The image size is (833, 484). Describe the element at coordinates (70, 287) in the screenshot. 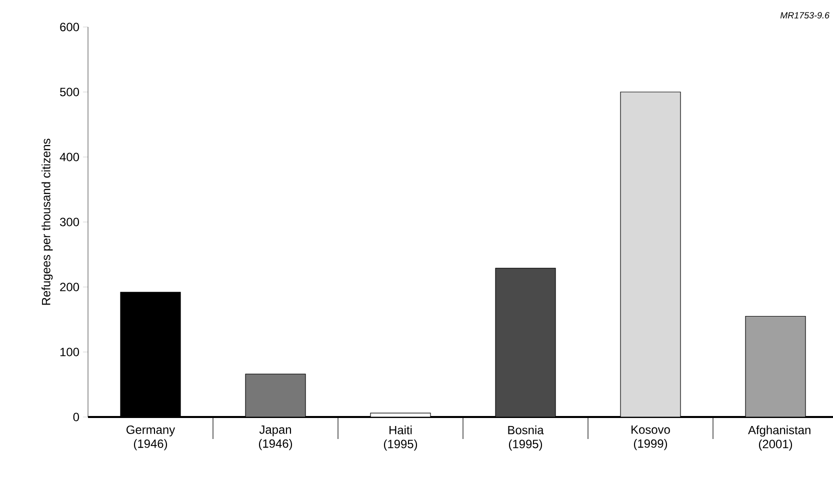

I see `y-tick-label: 200` at that location.